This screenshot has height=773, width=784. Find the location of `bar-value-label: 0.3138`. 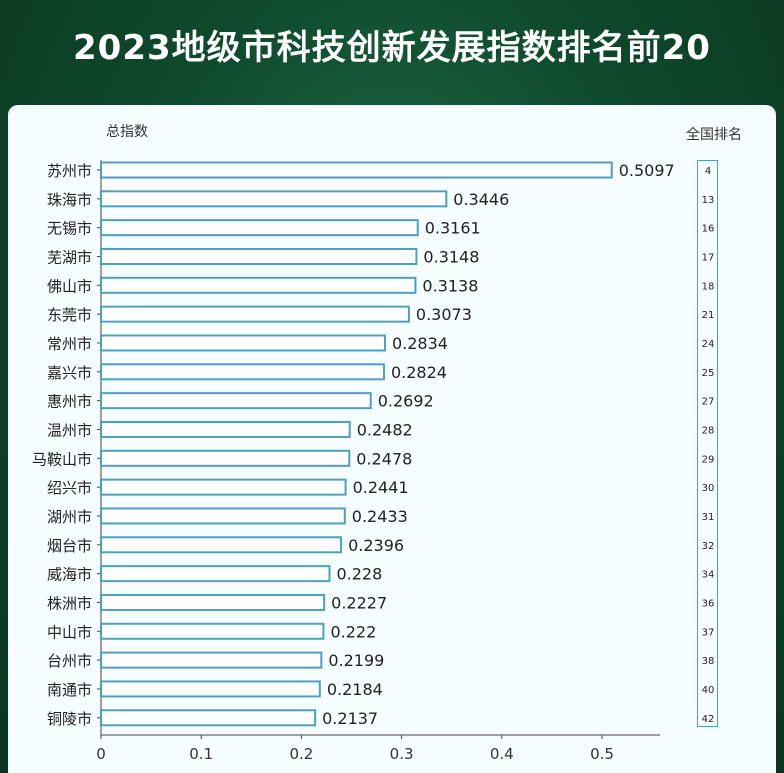

bar-value-label: 0.3138 is located at coordinates (450, 285).